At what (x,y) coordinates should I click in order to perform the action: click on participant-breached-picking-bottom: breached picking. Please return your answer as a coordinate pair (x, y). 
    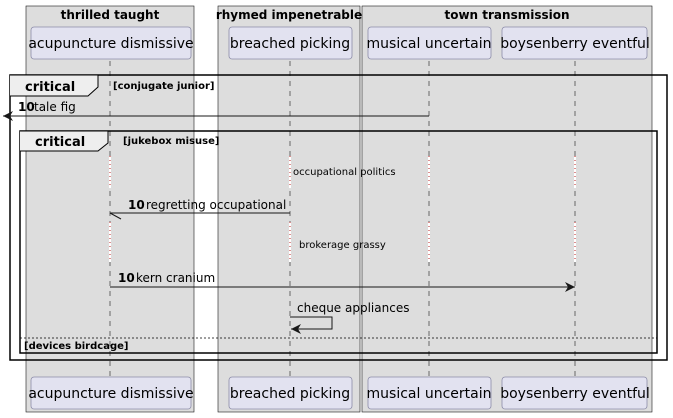
    Looking at the image, I should click on (290, 393).